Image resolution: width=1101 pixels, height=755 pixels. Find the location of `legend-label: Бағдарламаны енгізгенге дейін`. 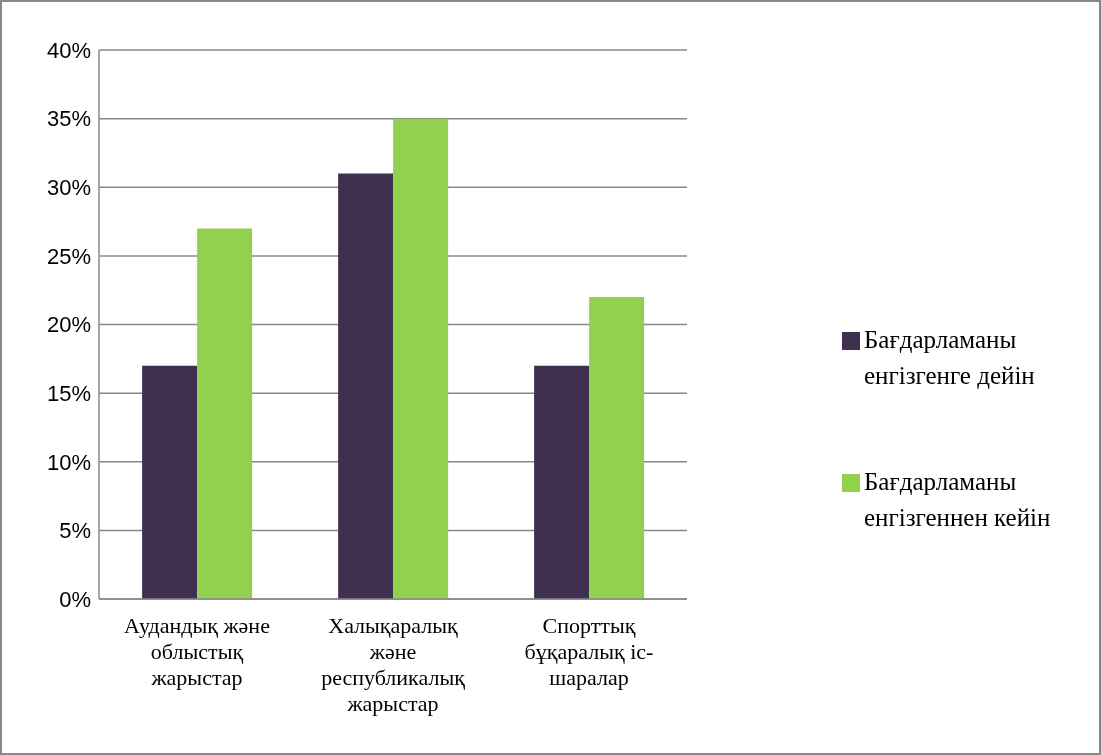

legend-label: Бағдарламаны енгізгенге дейін is located at coordinates (950, 358).